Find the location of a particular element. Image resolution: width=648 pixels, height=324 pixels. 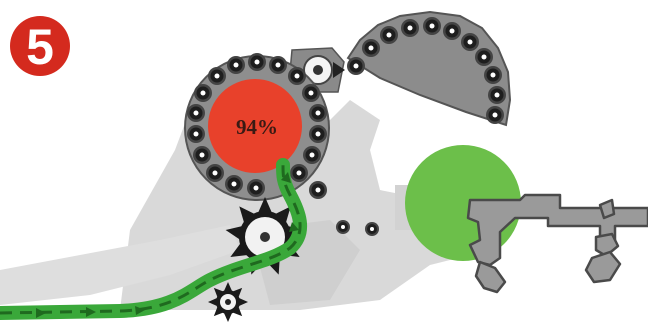

step-number: 5 is located at coordinates (40, 47).